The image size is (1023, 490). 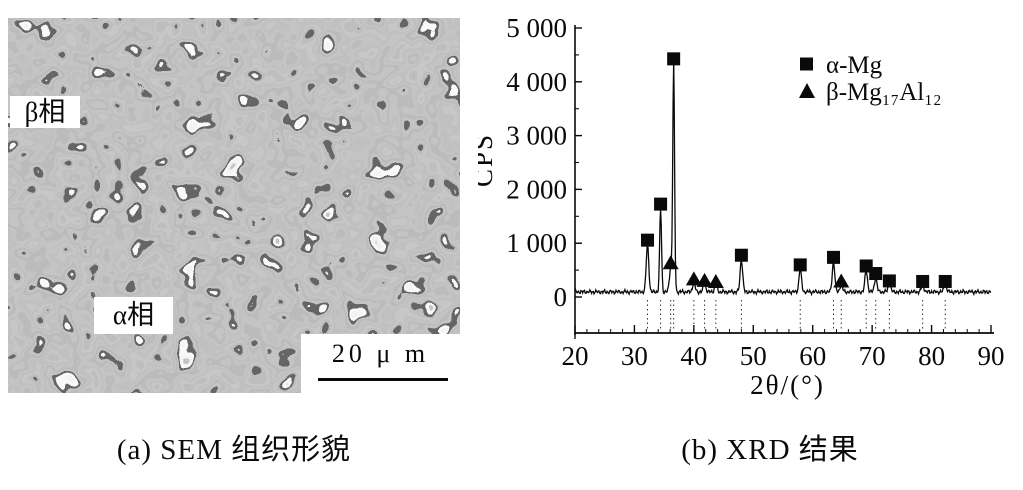 I want to click on x-tick-label: 20, so click(x=575, y=356).